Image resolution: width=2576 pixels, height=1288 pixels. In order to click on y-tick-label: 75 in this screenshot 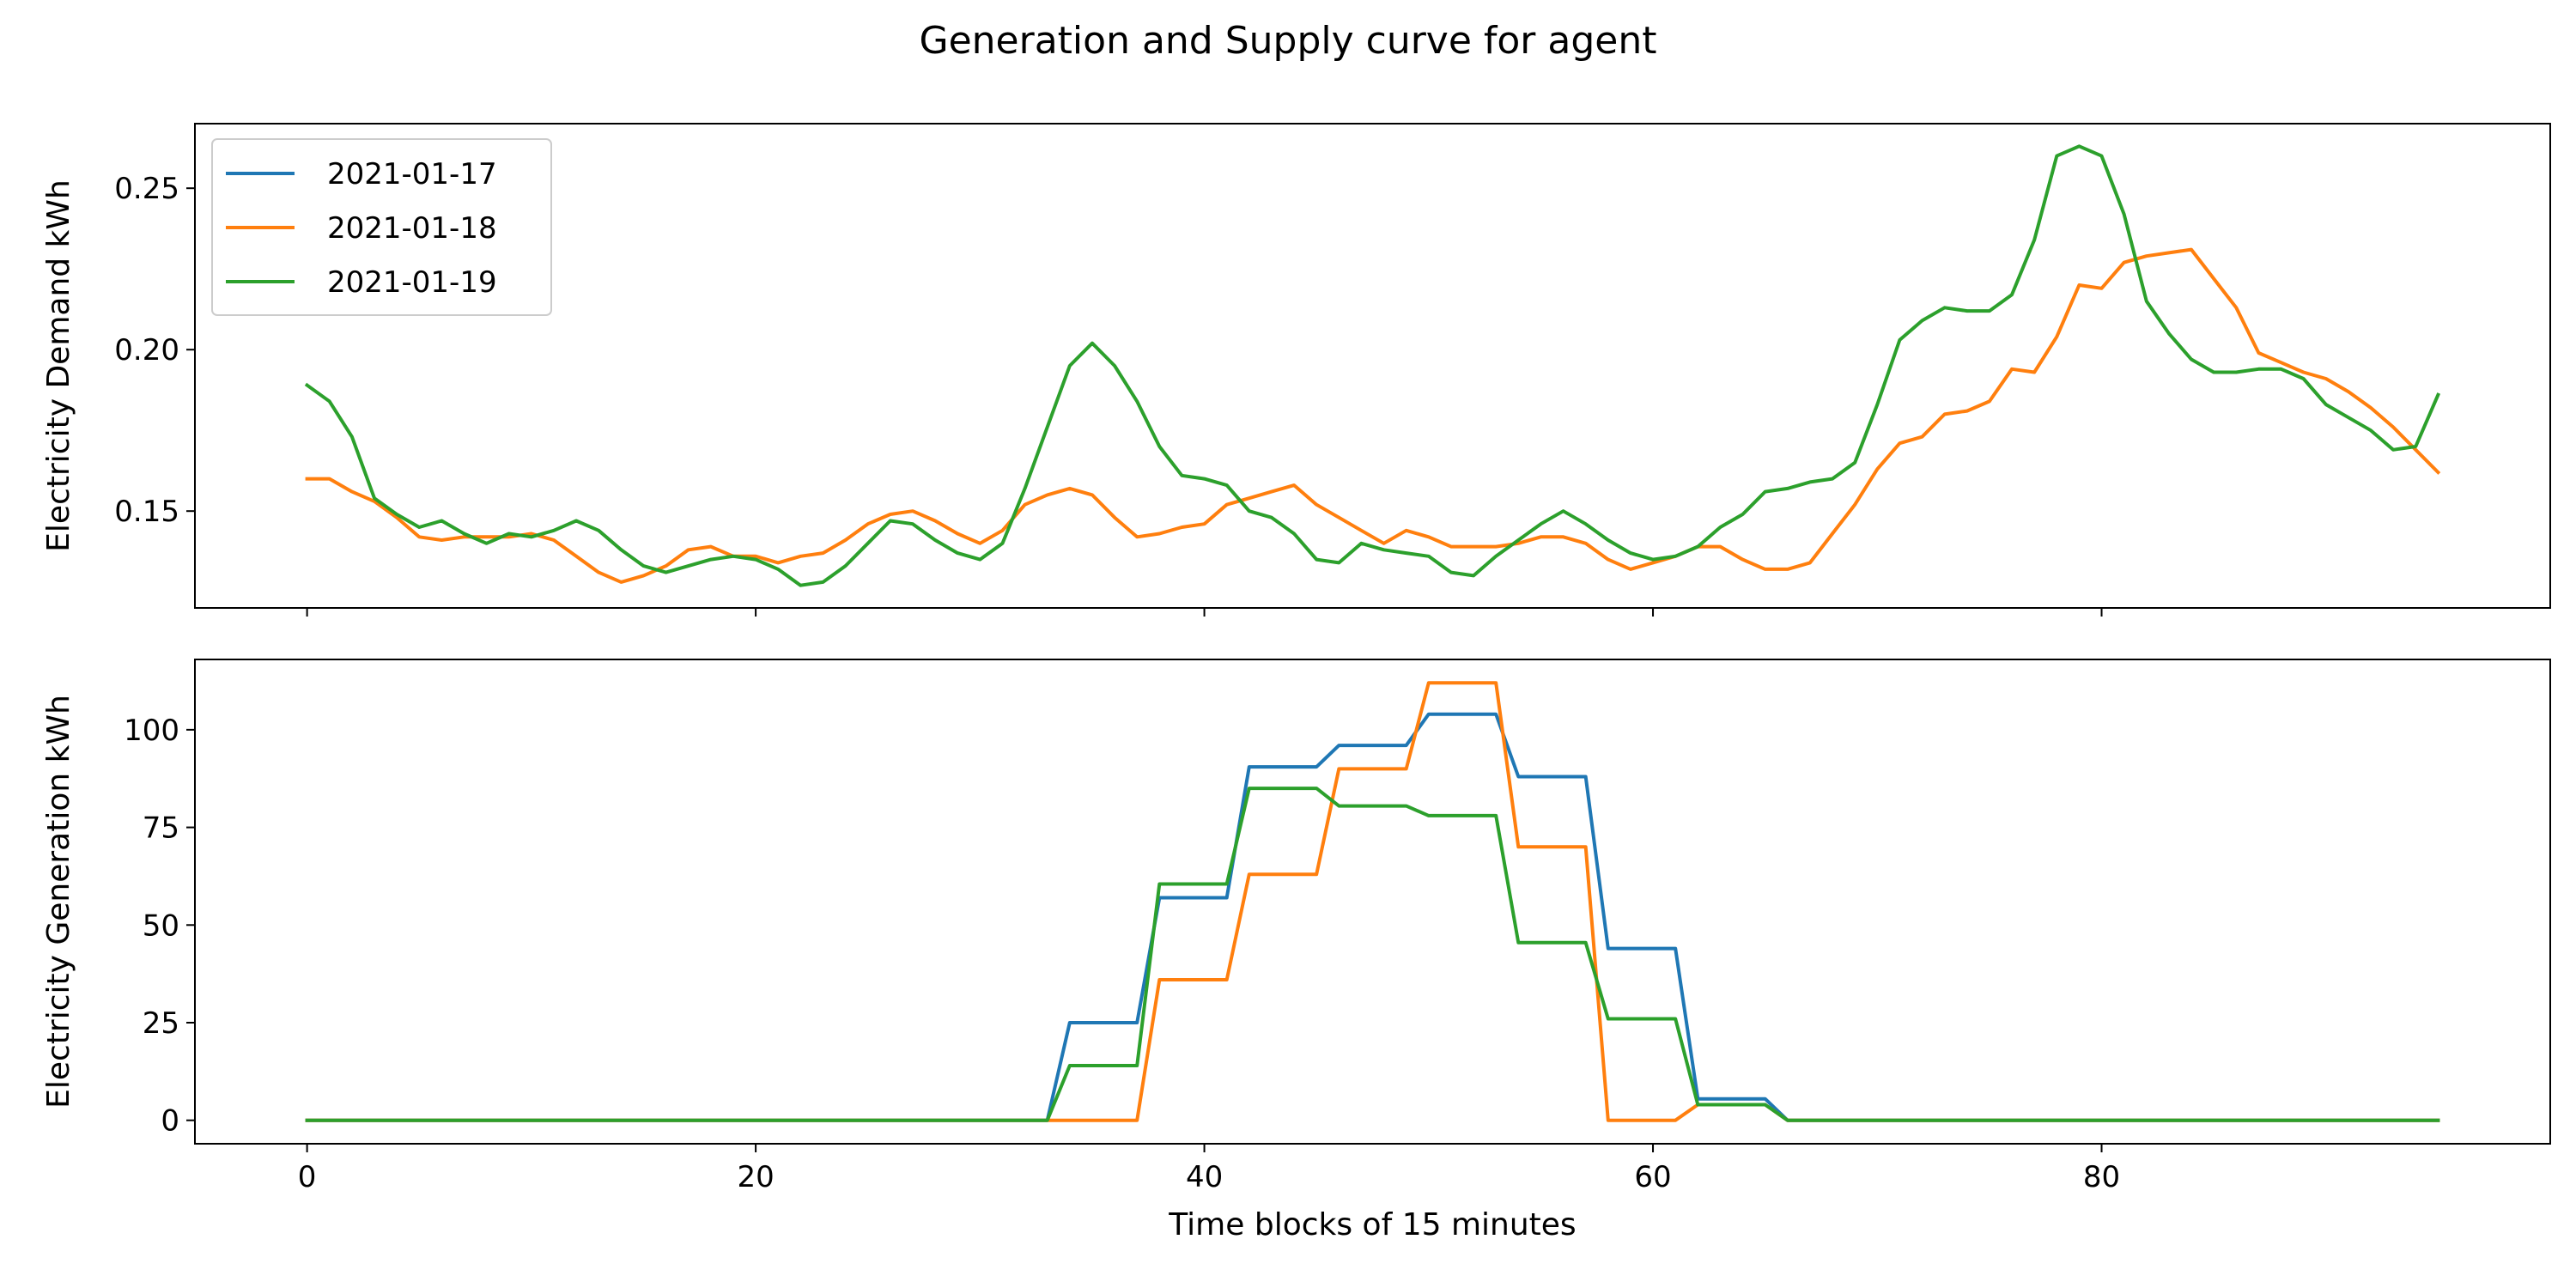, I will do `click(161, 828)`.